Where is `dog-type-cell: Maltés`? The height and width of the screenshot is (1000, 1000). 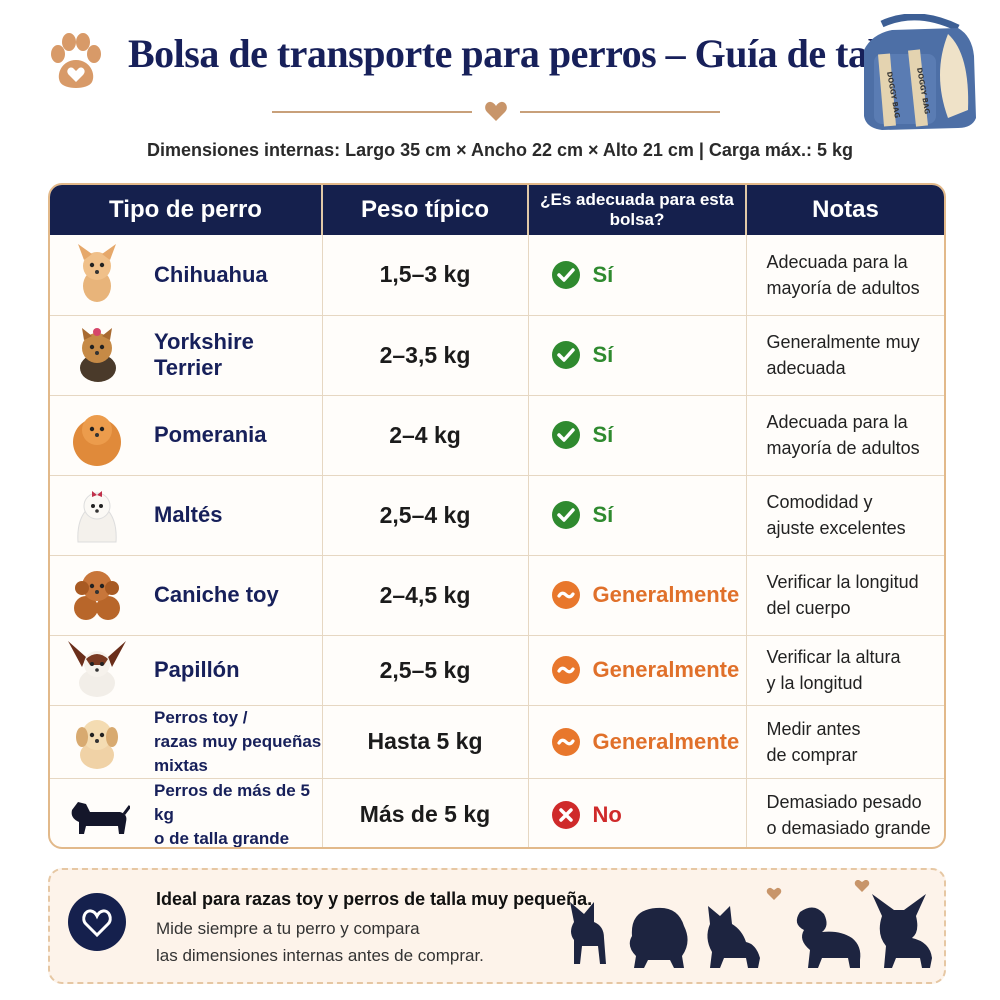
dog-type-cell: Maltés is located at coordinates (186, 515).